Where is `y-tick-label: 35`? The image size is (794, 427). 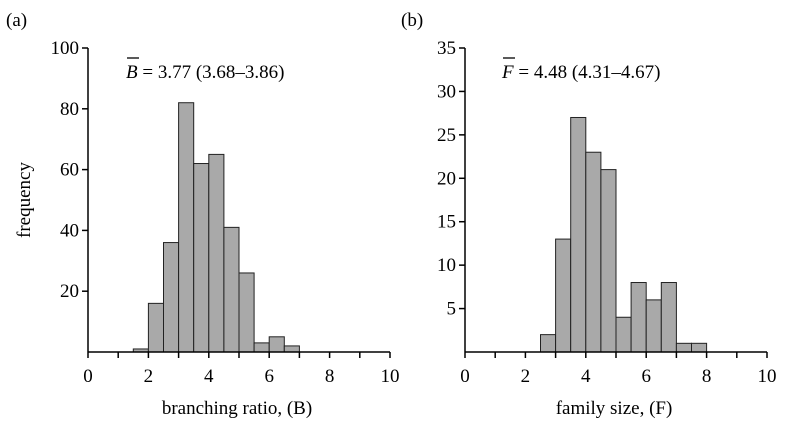
y-tick-label: 35 is located at coordinates (446, 48).